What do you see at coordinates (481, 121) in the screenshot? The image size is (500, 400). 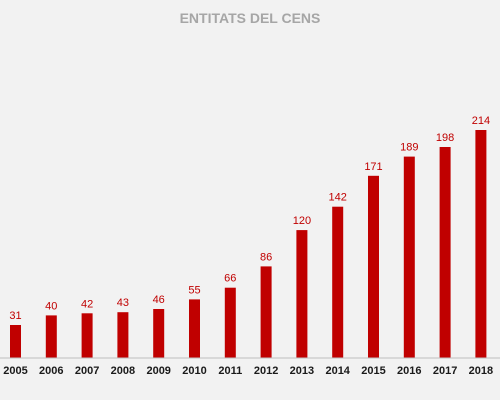 I see `data-label-2018: 214` at bounding box center [481, 121].